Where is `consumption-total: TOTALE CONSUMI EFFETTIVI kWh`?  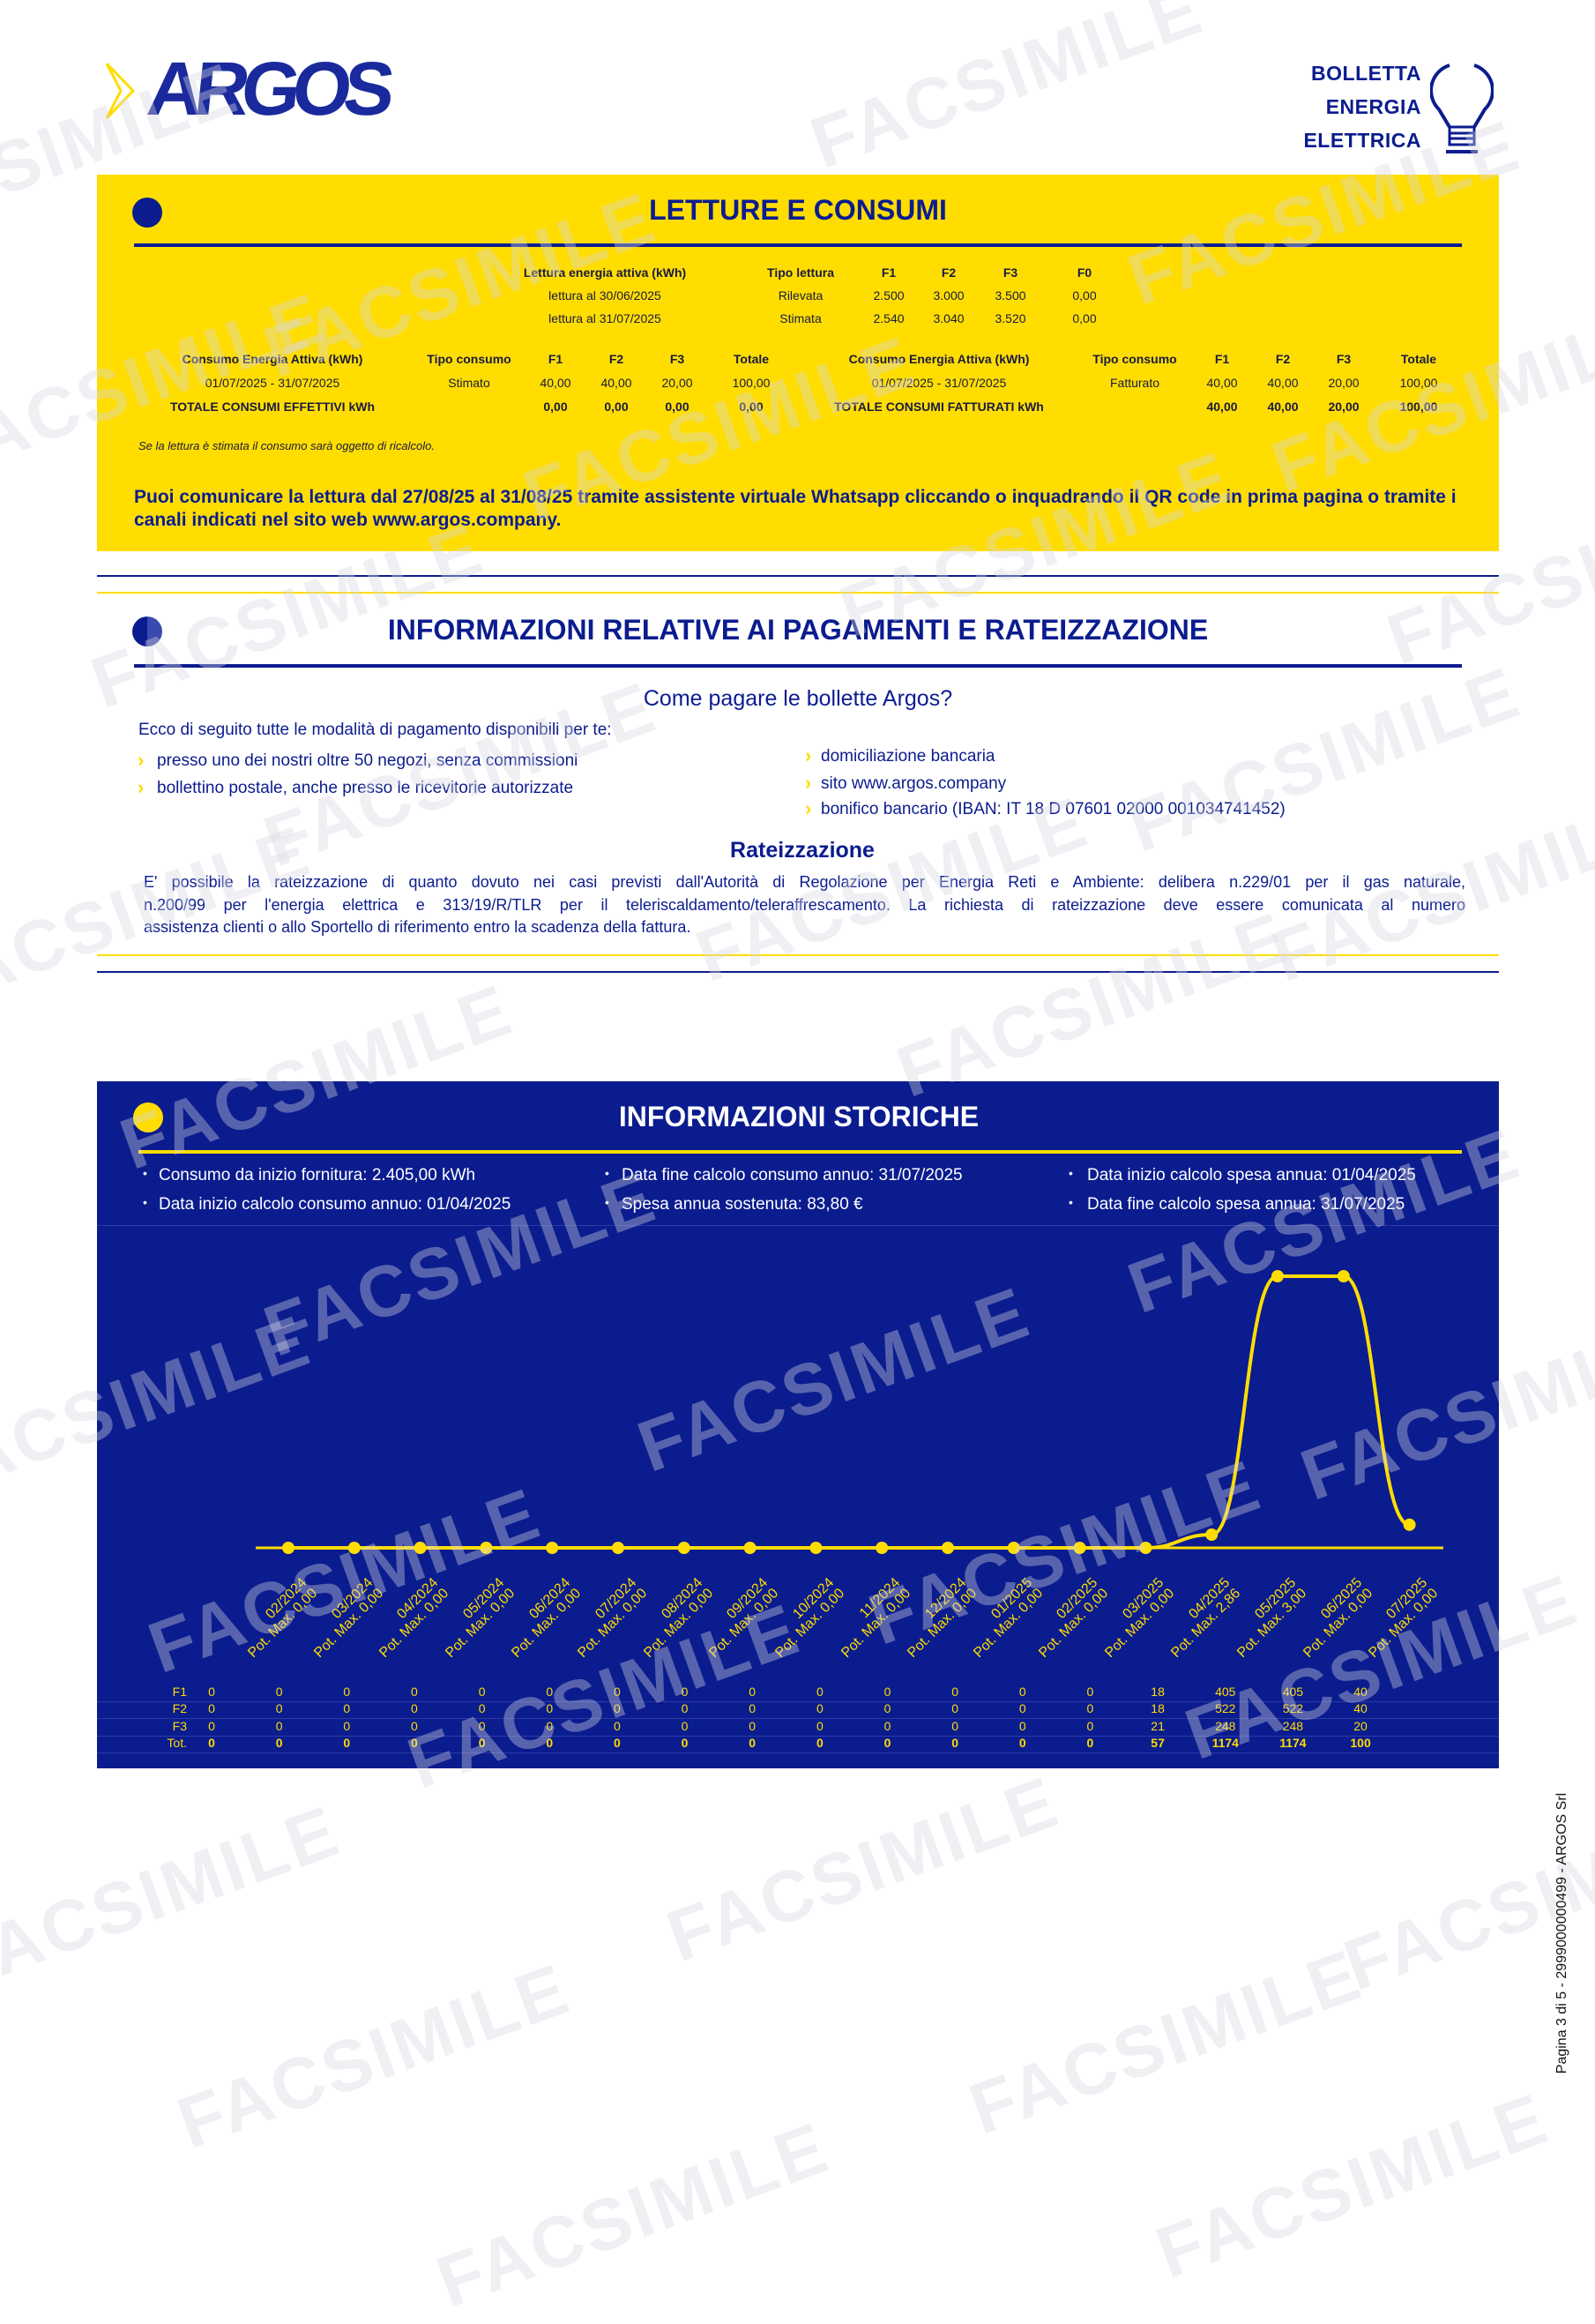 consumption-total: TOTALE CONSUMI EFFETTIVI kWh is located at coordinates (272, 407).